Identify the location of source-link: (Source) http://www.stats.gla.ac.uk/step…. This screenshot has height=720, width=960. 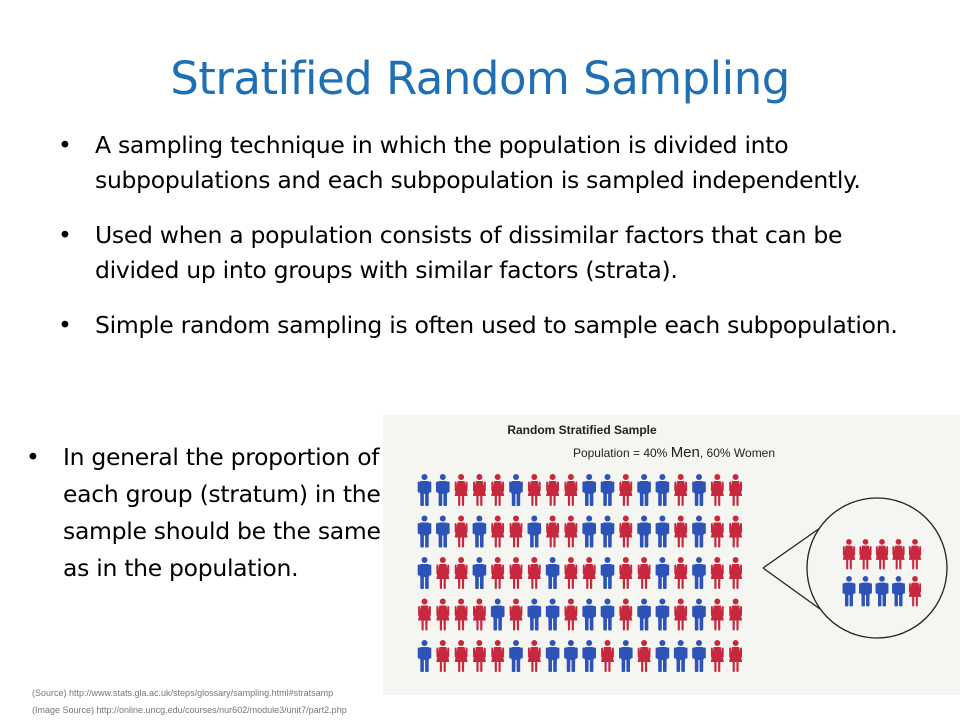
(183, 693).